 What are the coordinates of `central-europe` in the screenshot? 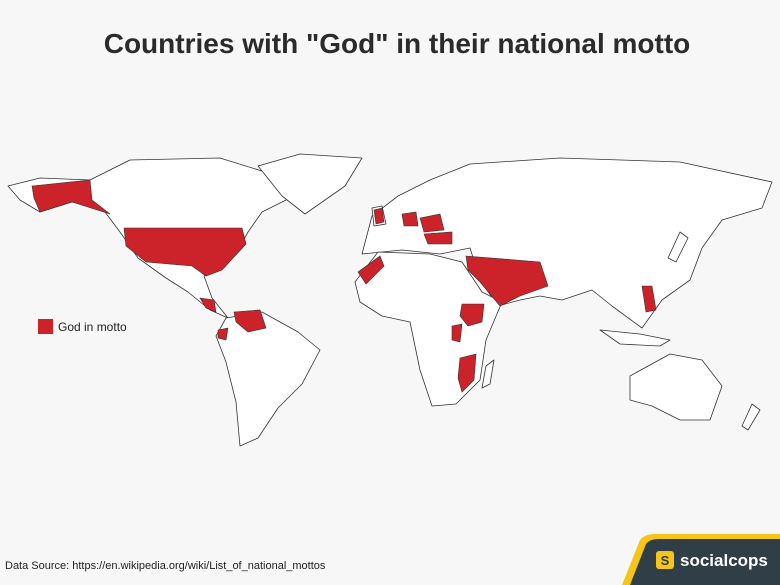 It's located at (410, 219).